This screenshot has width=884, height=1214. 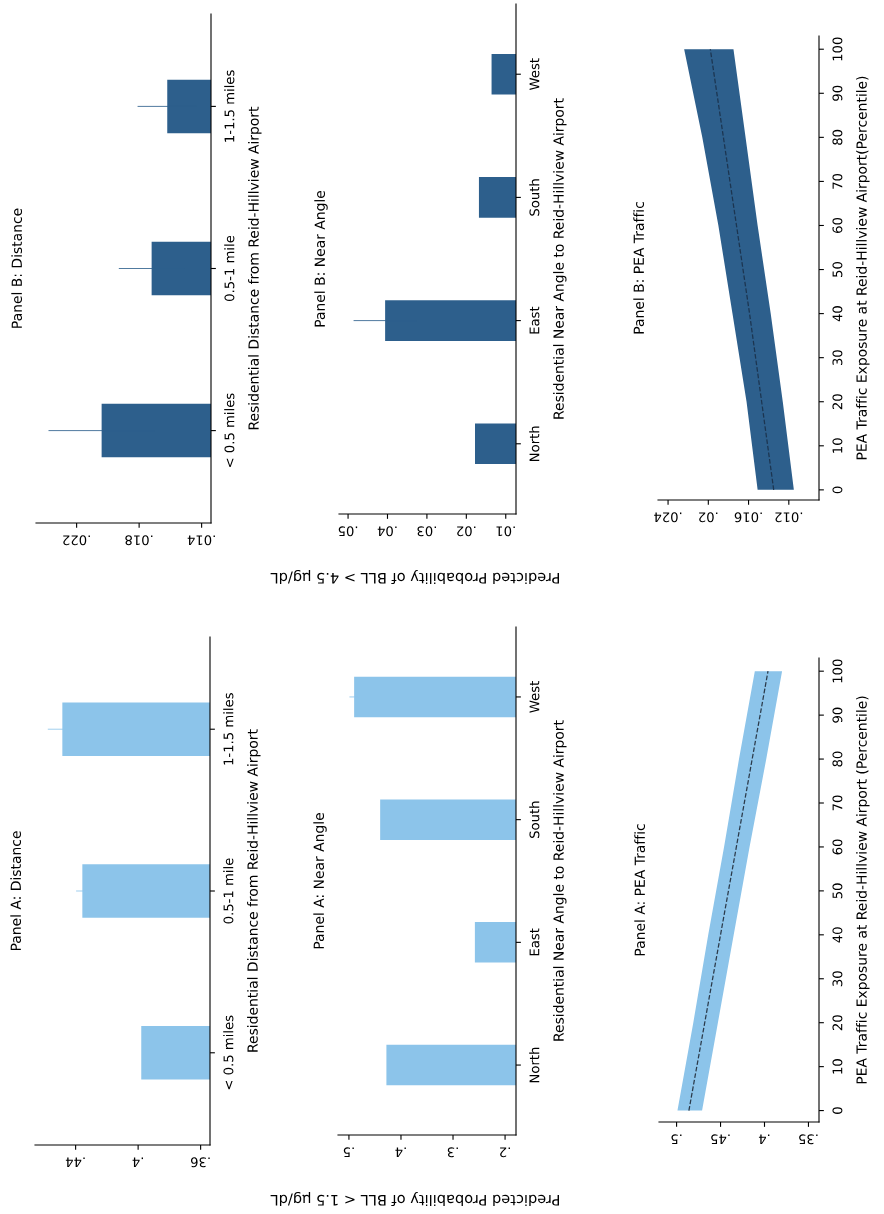 What do you see at coordinates (748, 517) in the screenshot?
I see `x-tick-label: .016` at bounding box center [748, 517].